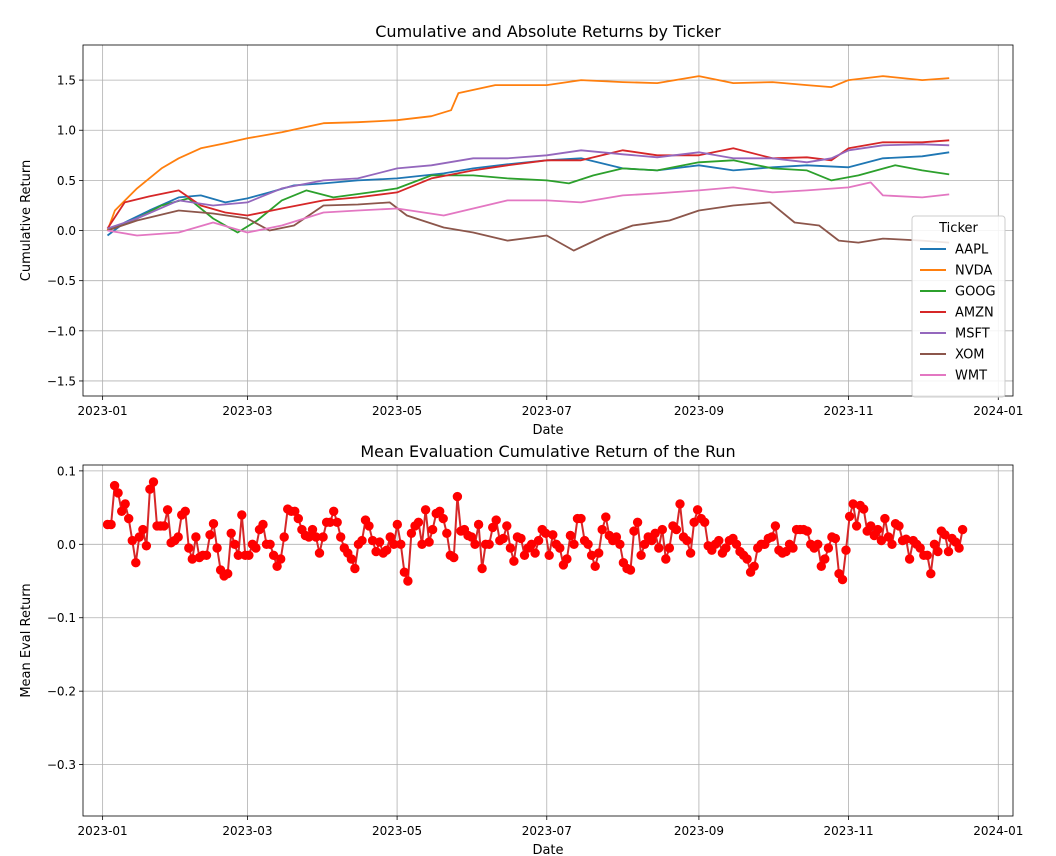  What do you see at coordinates (547, 411) in the screenshot?
I see `cumulative-returns-x-tick-label: 2023-07` at bounding box center [547, 411].